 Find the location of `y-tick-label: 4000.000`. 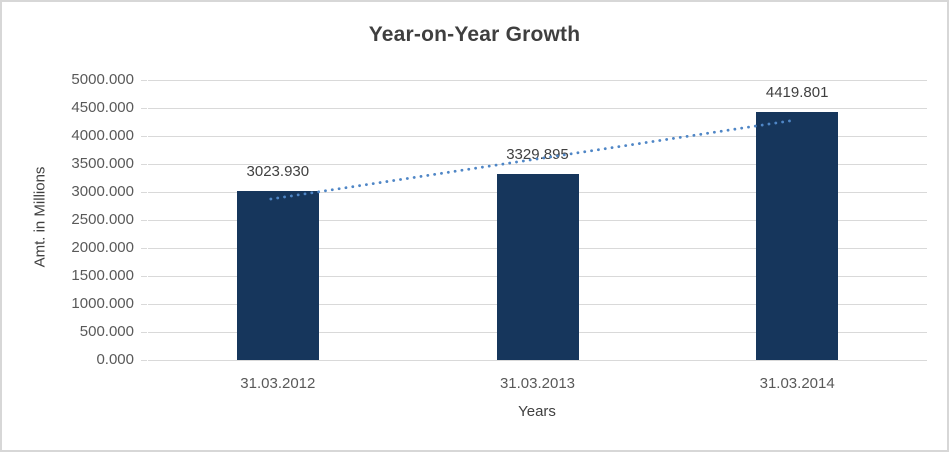

y-tick-label: 4000.000 is located at coordinates (102, 135).